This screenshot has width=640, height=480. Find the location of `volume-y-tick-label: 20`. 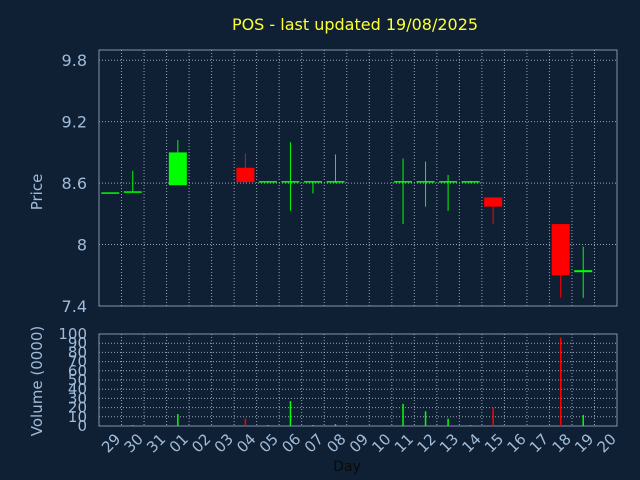

volume-y-tick-label: 20 is located at coordinates (77, 408).